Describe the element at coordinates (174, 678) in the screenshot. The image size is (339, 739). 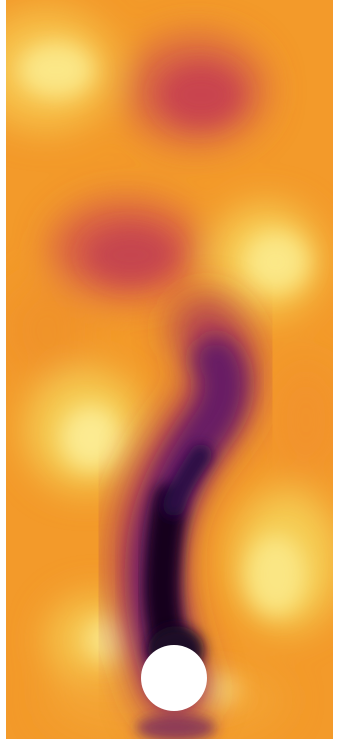
I see `cylinder-obstacle` at that location.